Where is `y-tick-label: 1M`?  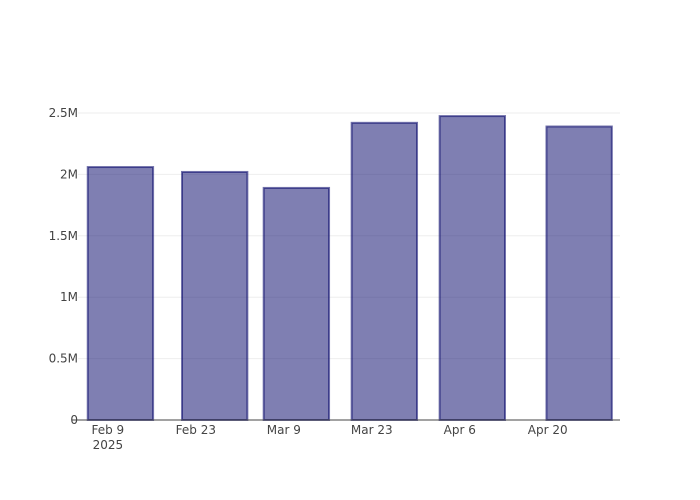
y-tick-label: 1M is located at coordinates (69, 297).